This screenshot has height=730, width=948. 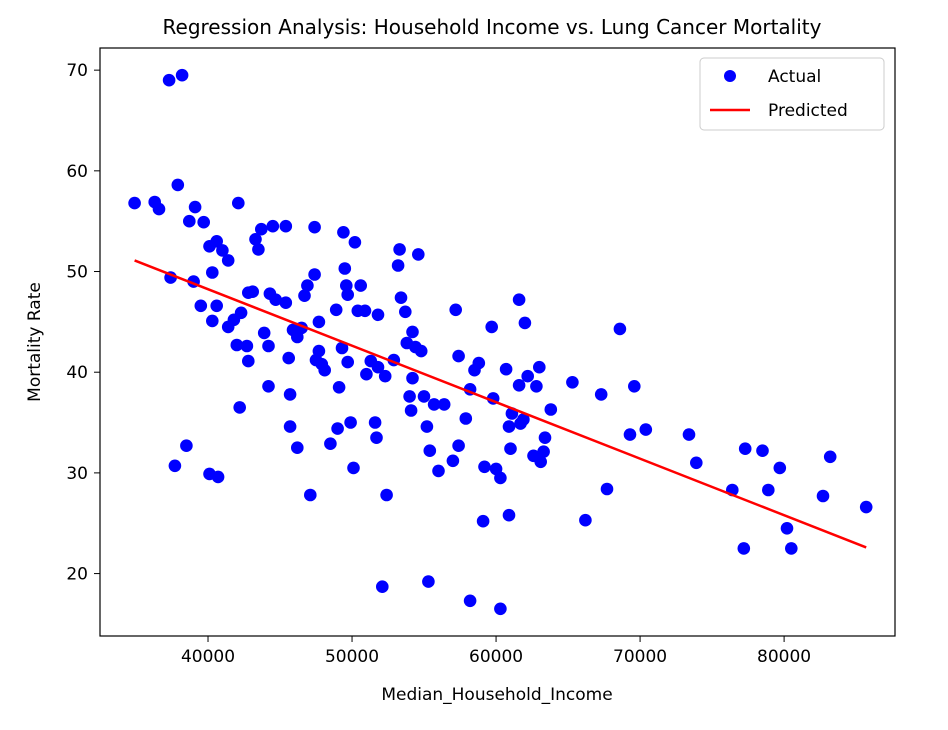 What do you see at coordinates (77, 373) in the screenshot?
I see `y-tick-label: 40` at bounding box center [77, 373].